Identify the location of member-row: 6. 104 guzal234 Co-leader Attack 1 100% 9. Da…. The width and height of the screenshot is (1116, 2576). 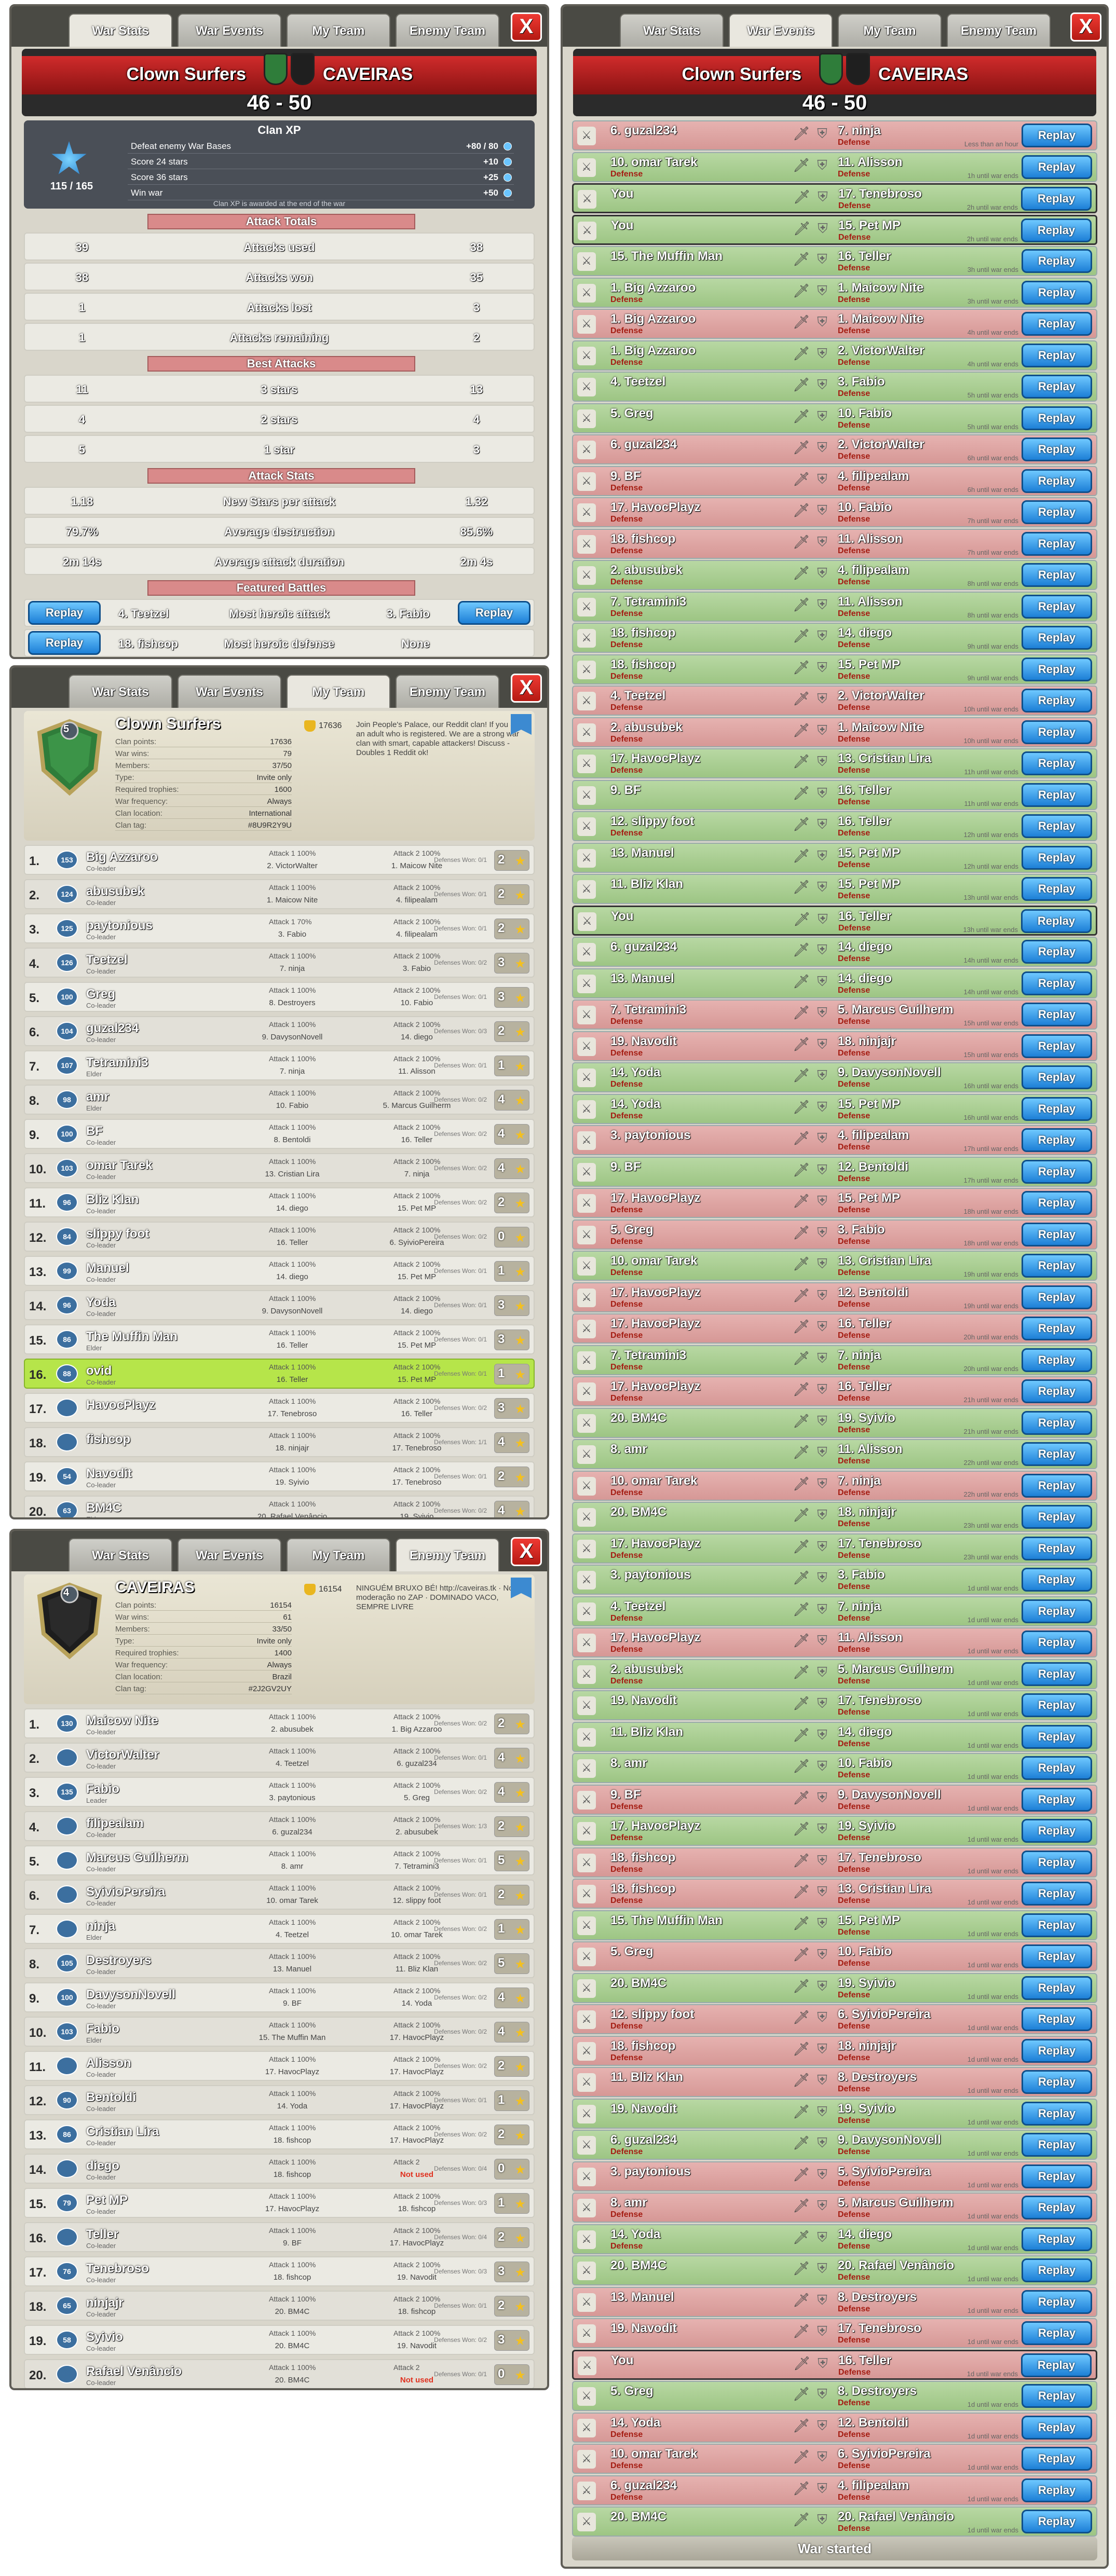
(279, 1031).